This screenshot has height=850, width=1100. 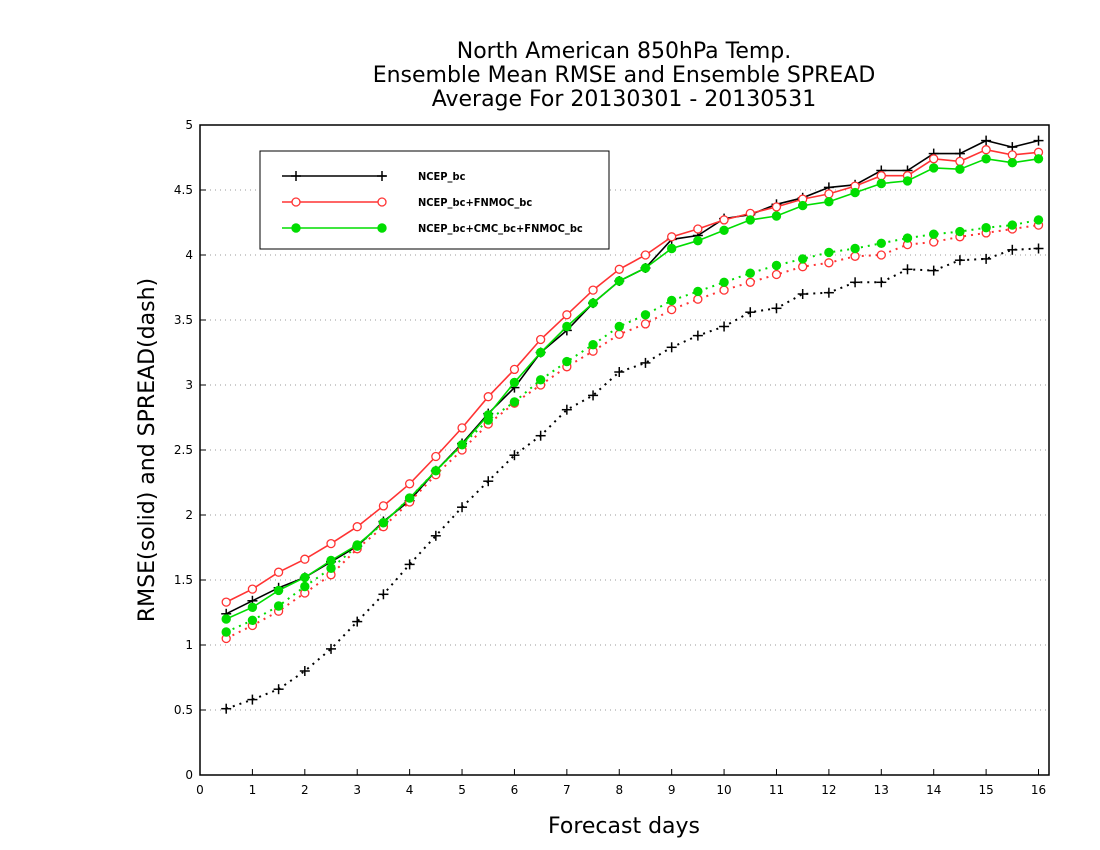 I want to click on y-tick-label-0: 0, so click(x=189, y=775).